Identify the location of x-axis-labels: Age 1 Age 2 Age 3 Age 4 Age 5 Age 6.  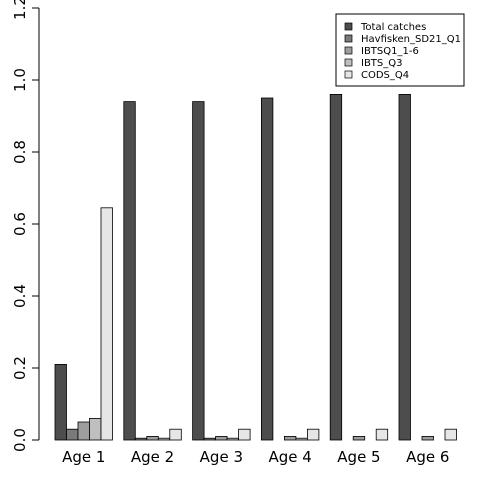
(255, 457).